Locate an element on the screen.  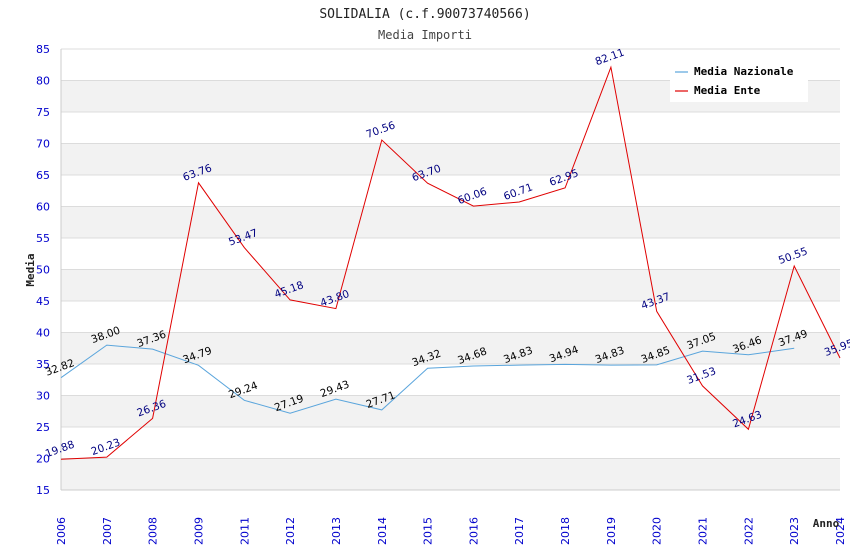
y-tick-label: 35 is located at coordinates (43, 364).